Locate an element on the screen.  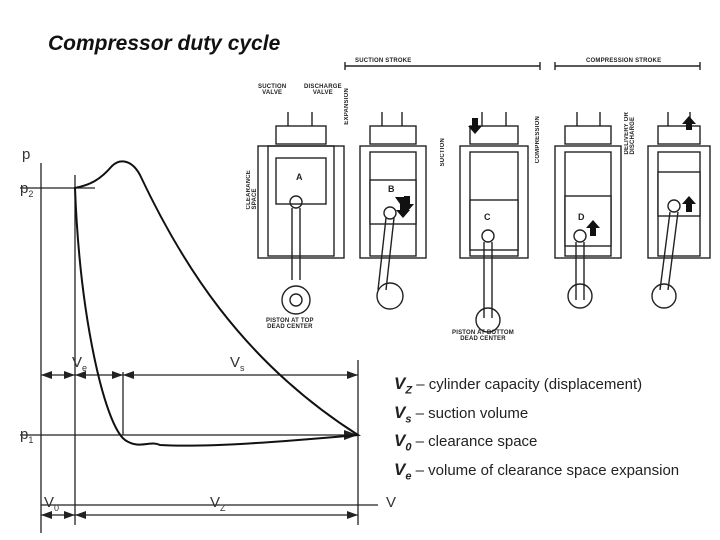
clearance-space-label: CLEARANCE SPACE is located at coordinates (252, 190).